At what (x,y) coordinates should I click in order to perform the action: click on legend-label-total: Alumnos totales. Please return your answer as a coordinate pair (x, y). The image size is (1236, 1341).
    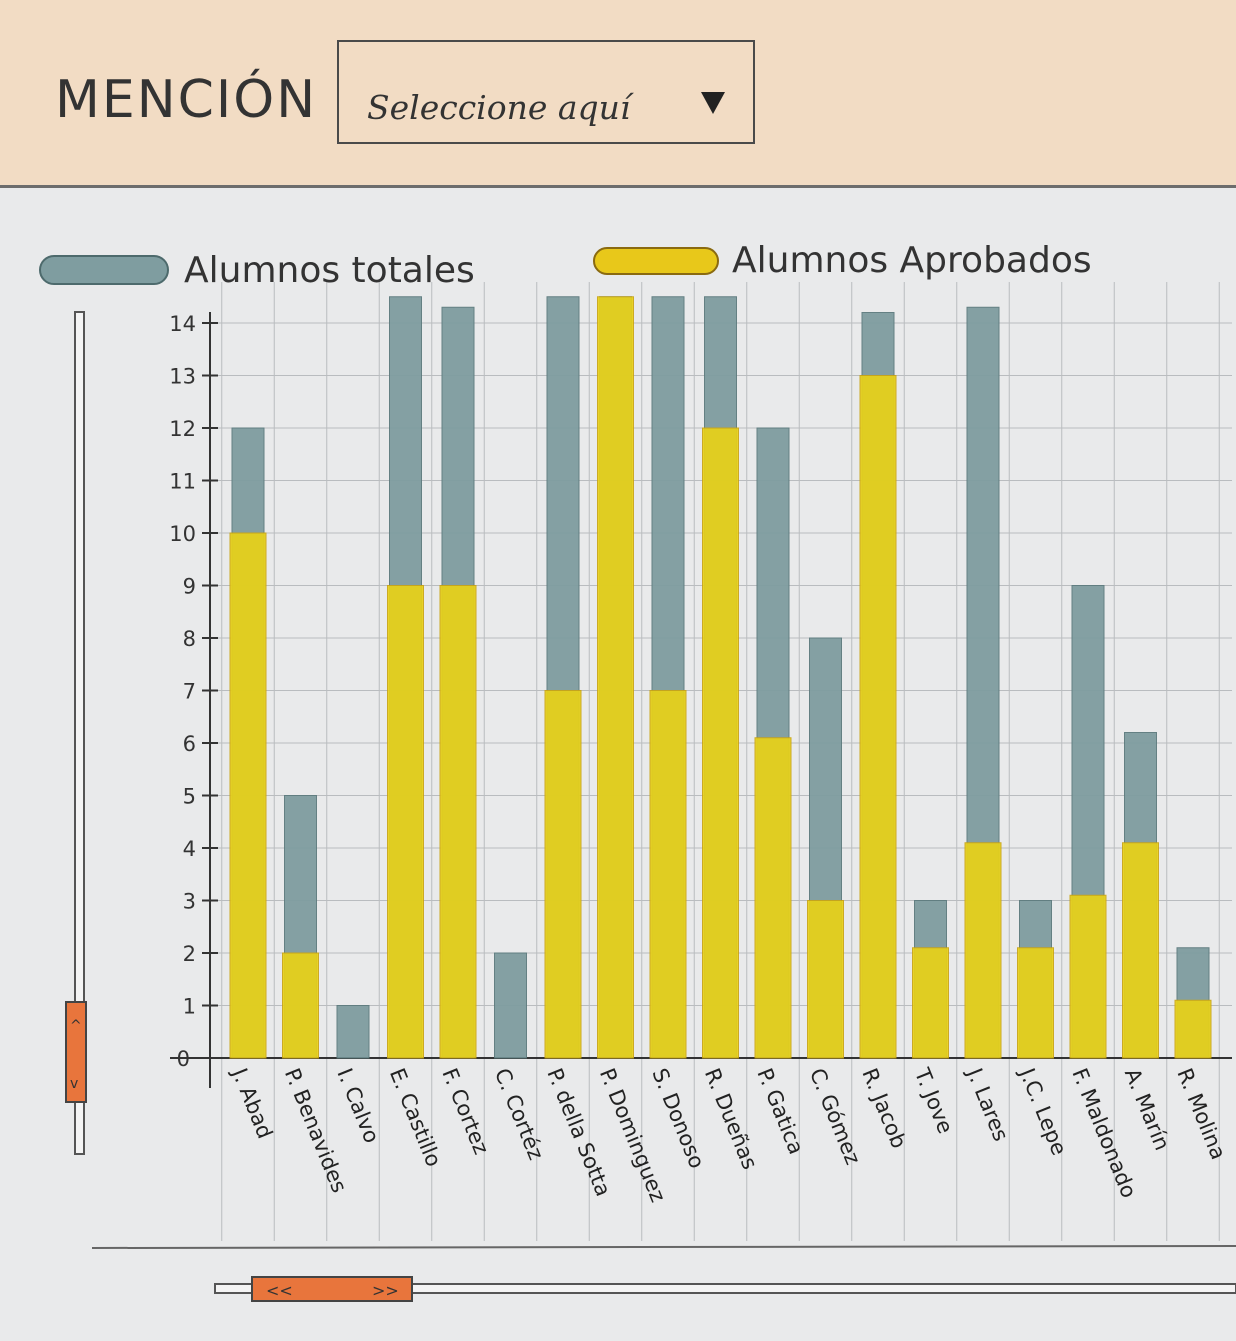
    Looking at the image, I should click on (329, 270).